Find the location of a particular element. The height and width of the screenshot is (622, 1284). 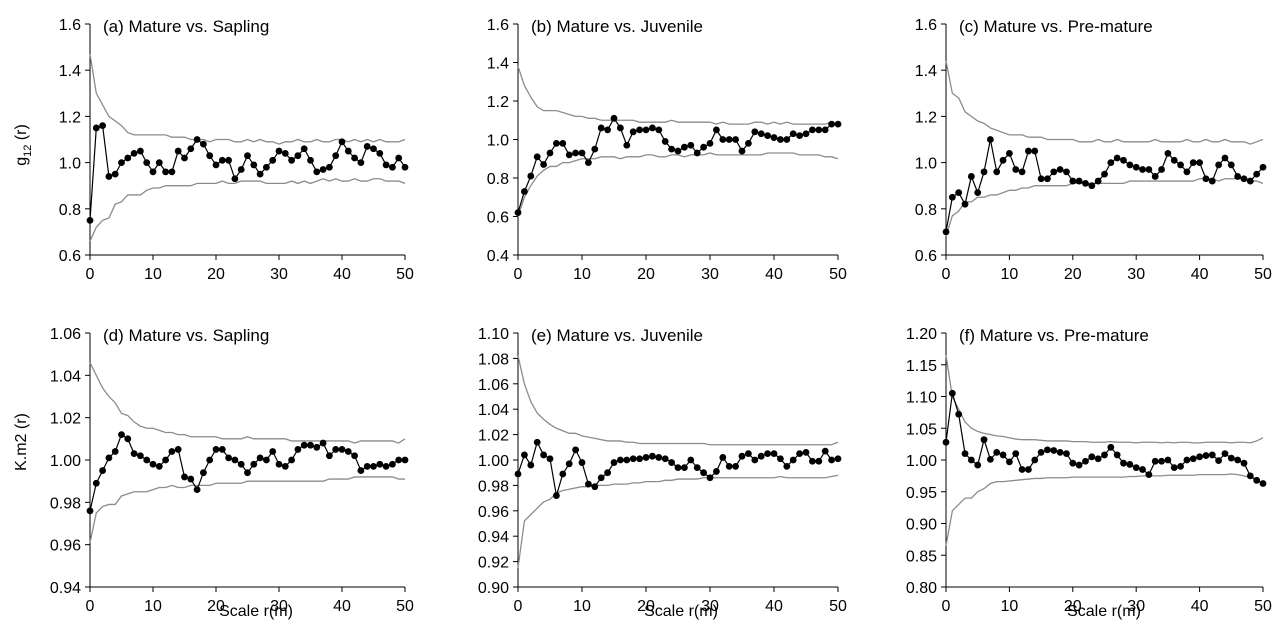

x-tick-label-a: 20 is located at coordinates (216, 274).